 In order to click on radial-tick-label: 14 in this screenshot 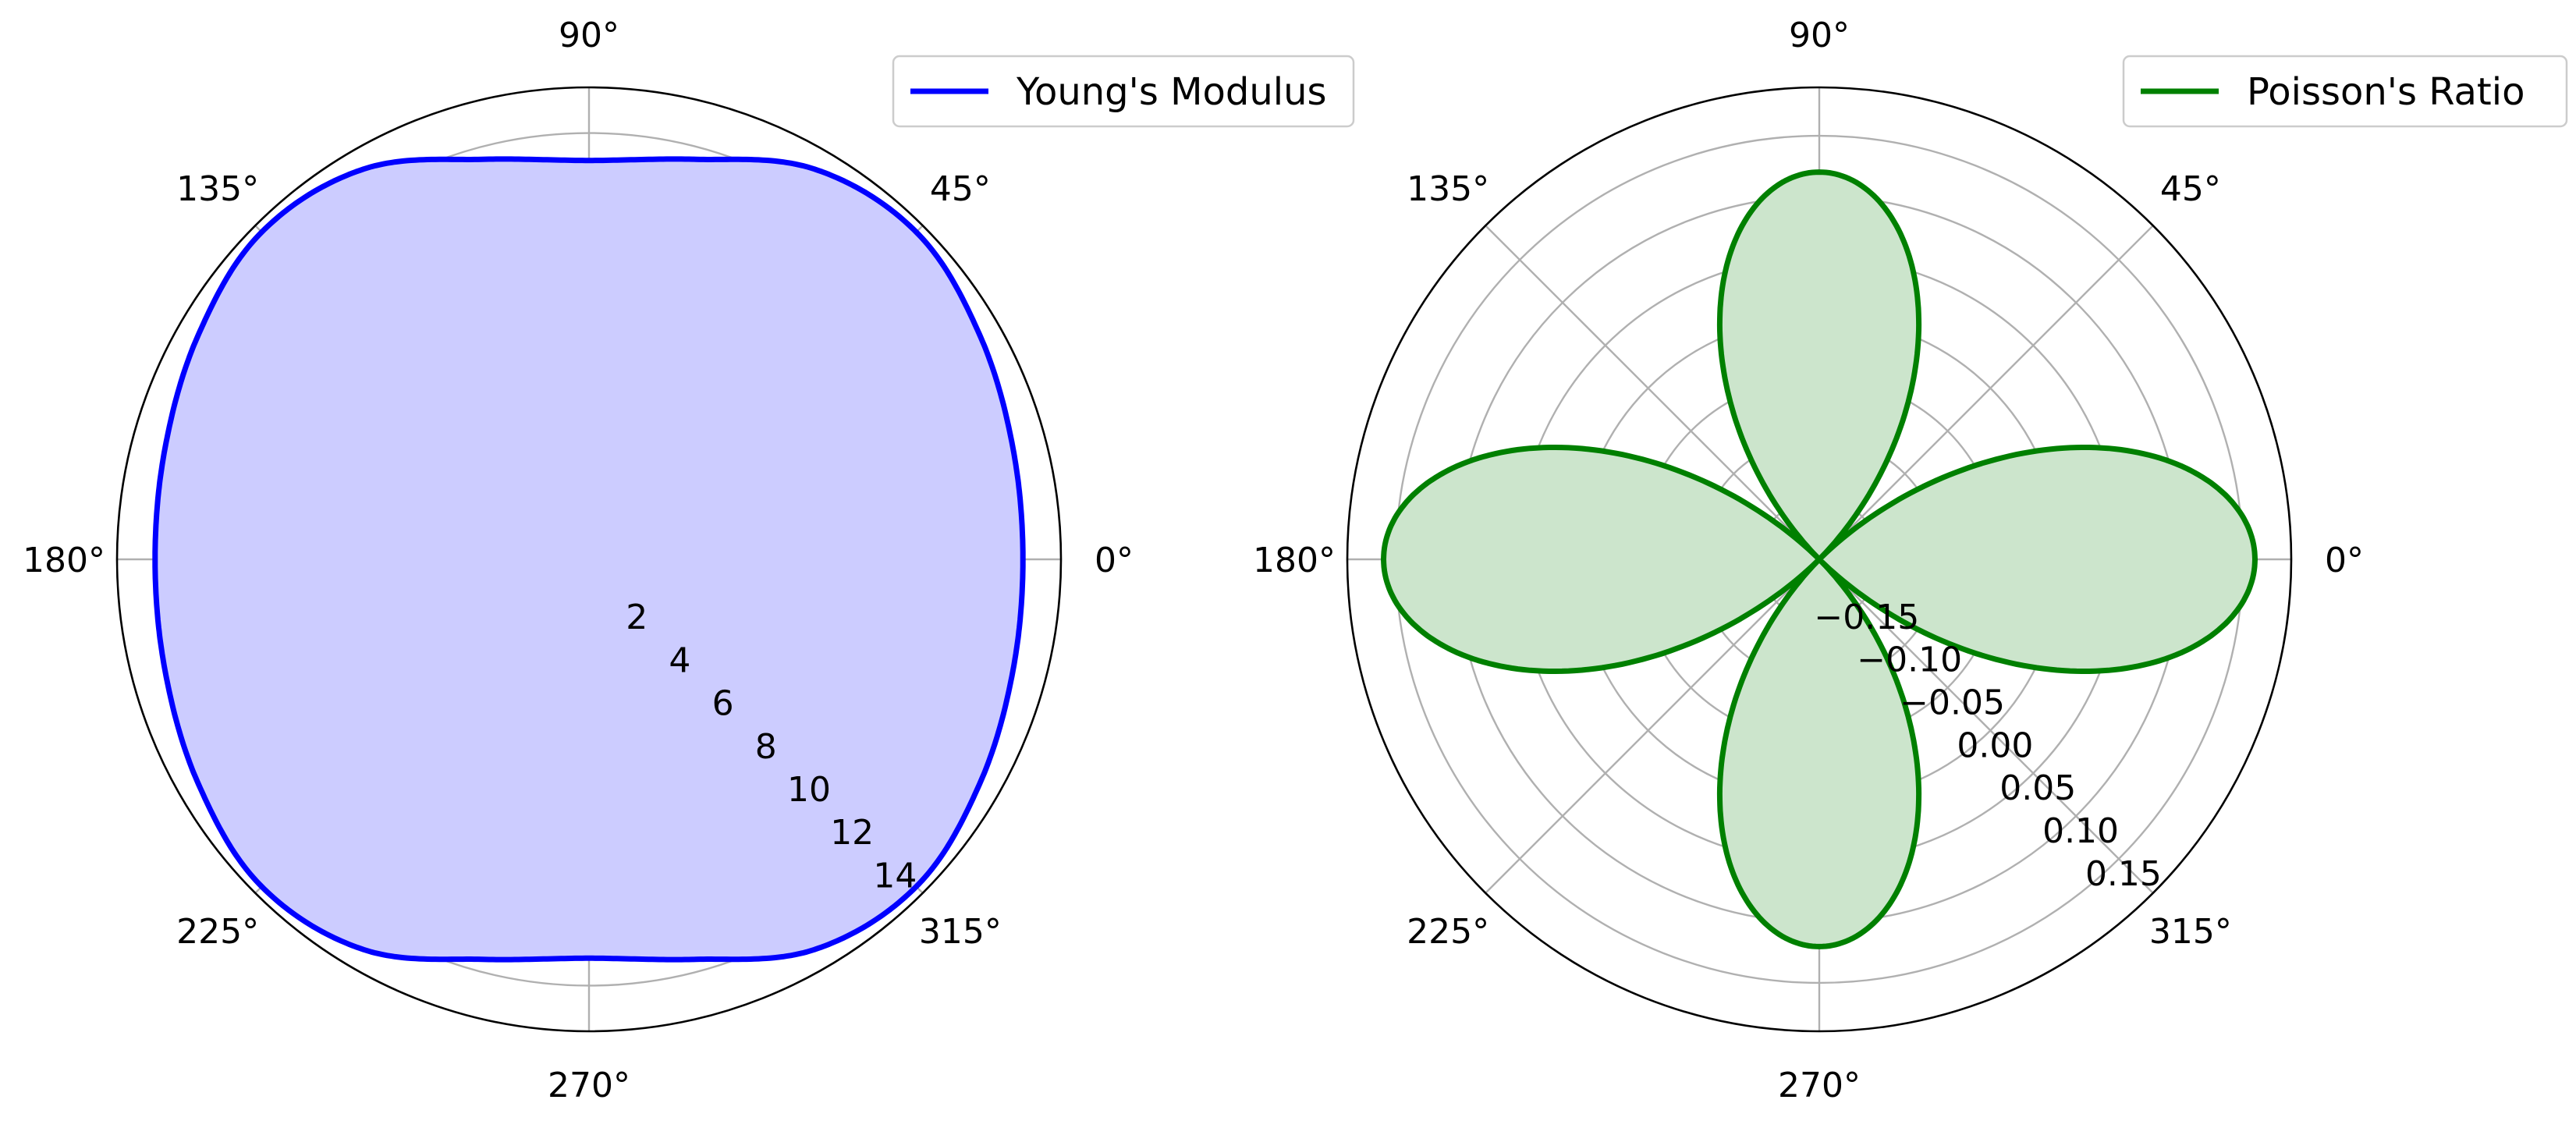, I will do `click(895, 876)`.